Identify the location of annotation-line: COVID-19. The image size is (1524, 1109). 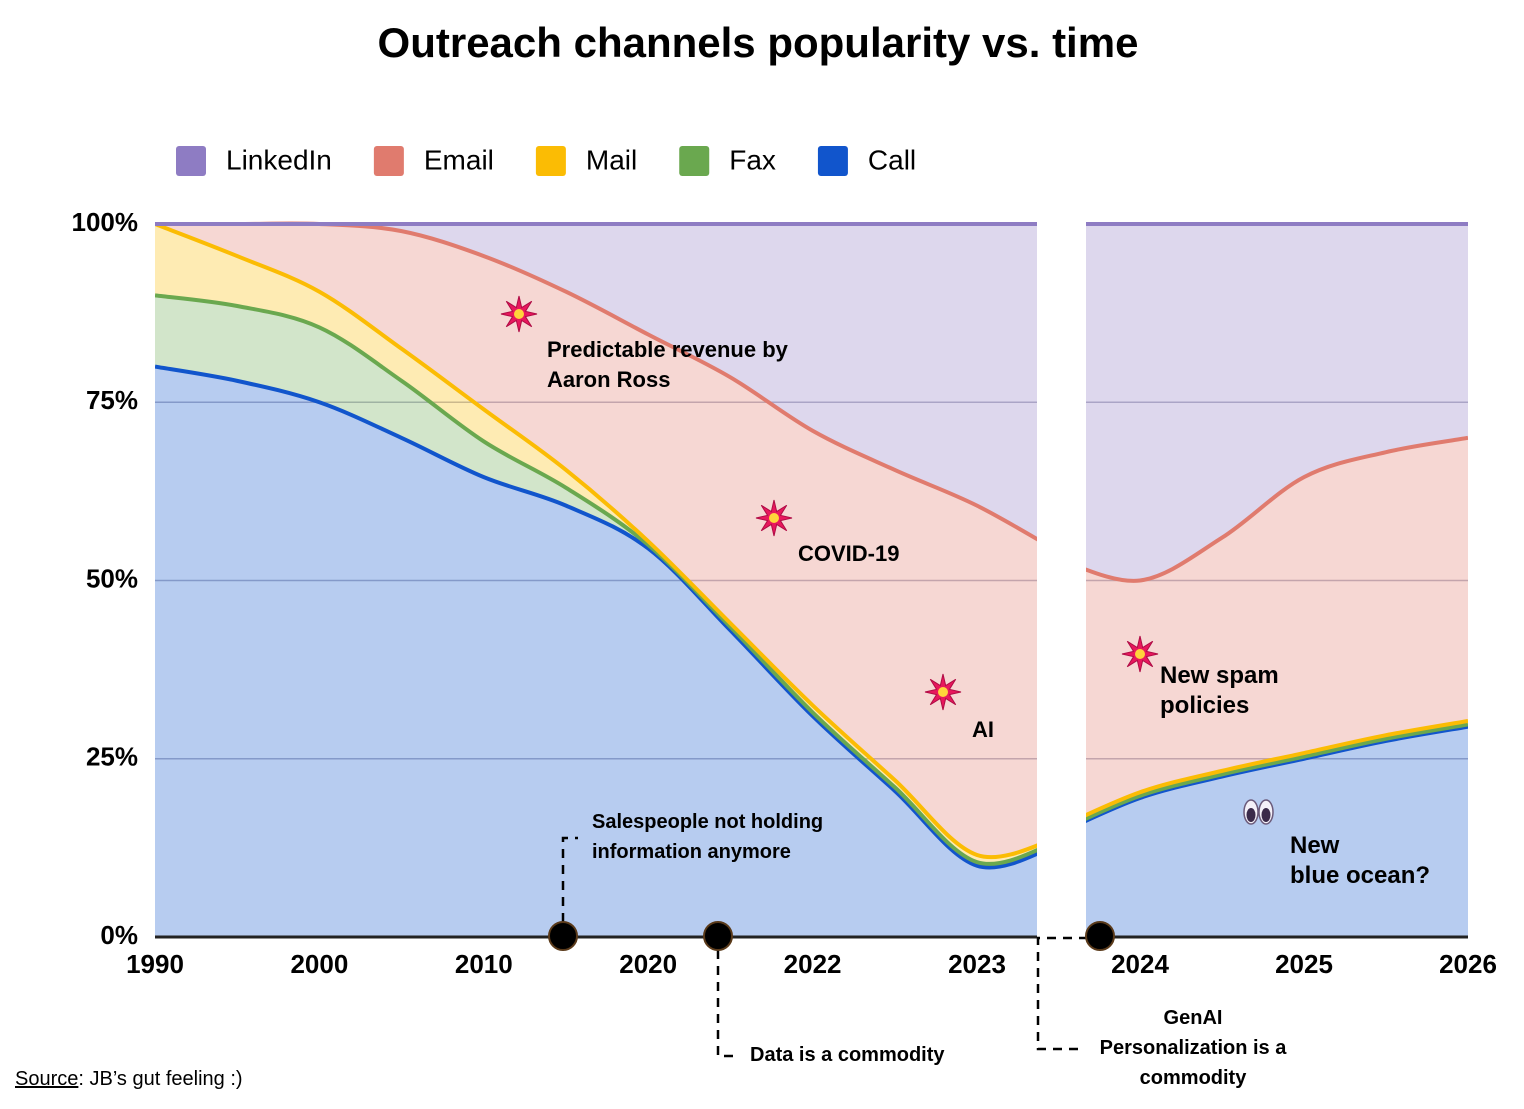
(848, 553).